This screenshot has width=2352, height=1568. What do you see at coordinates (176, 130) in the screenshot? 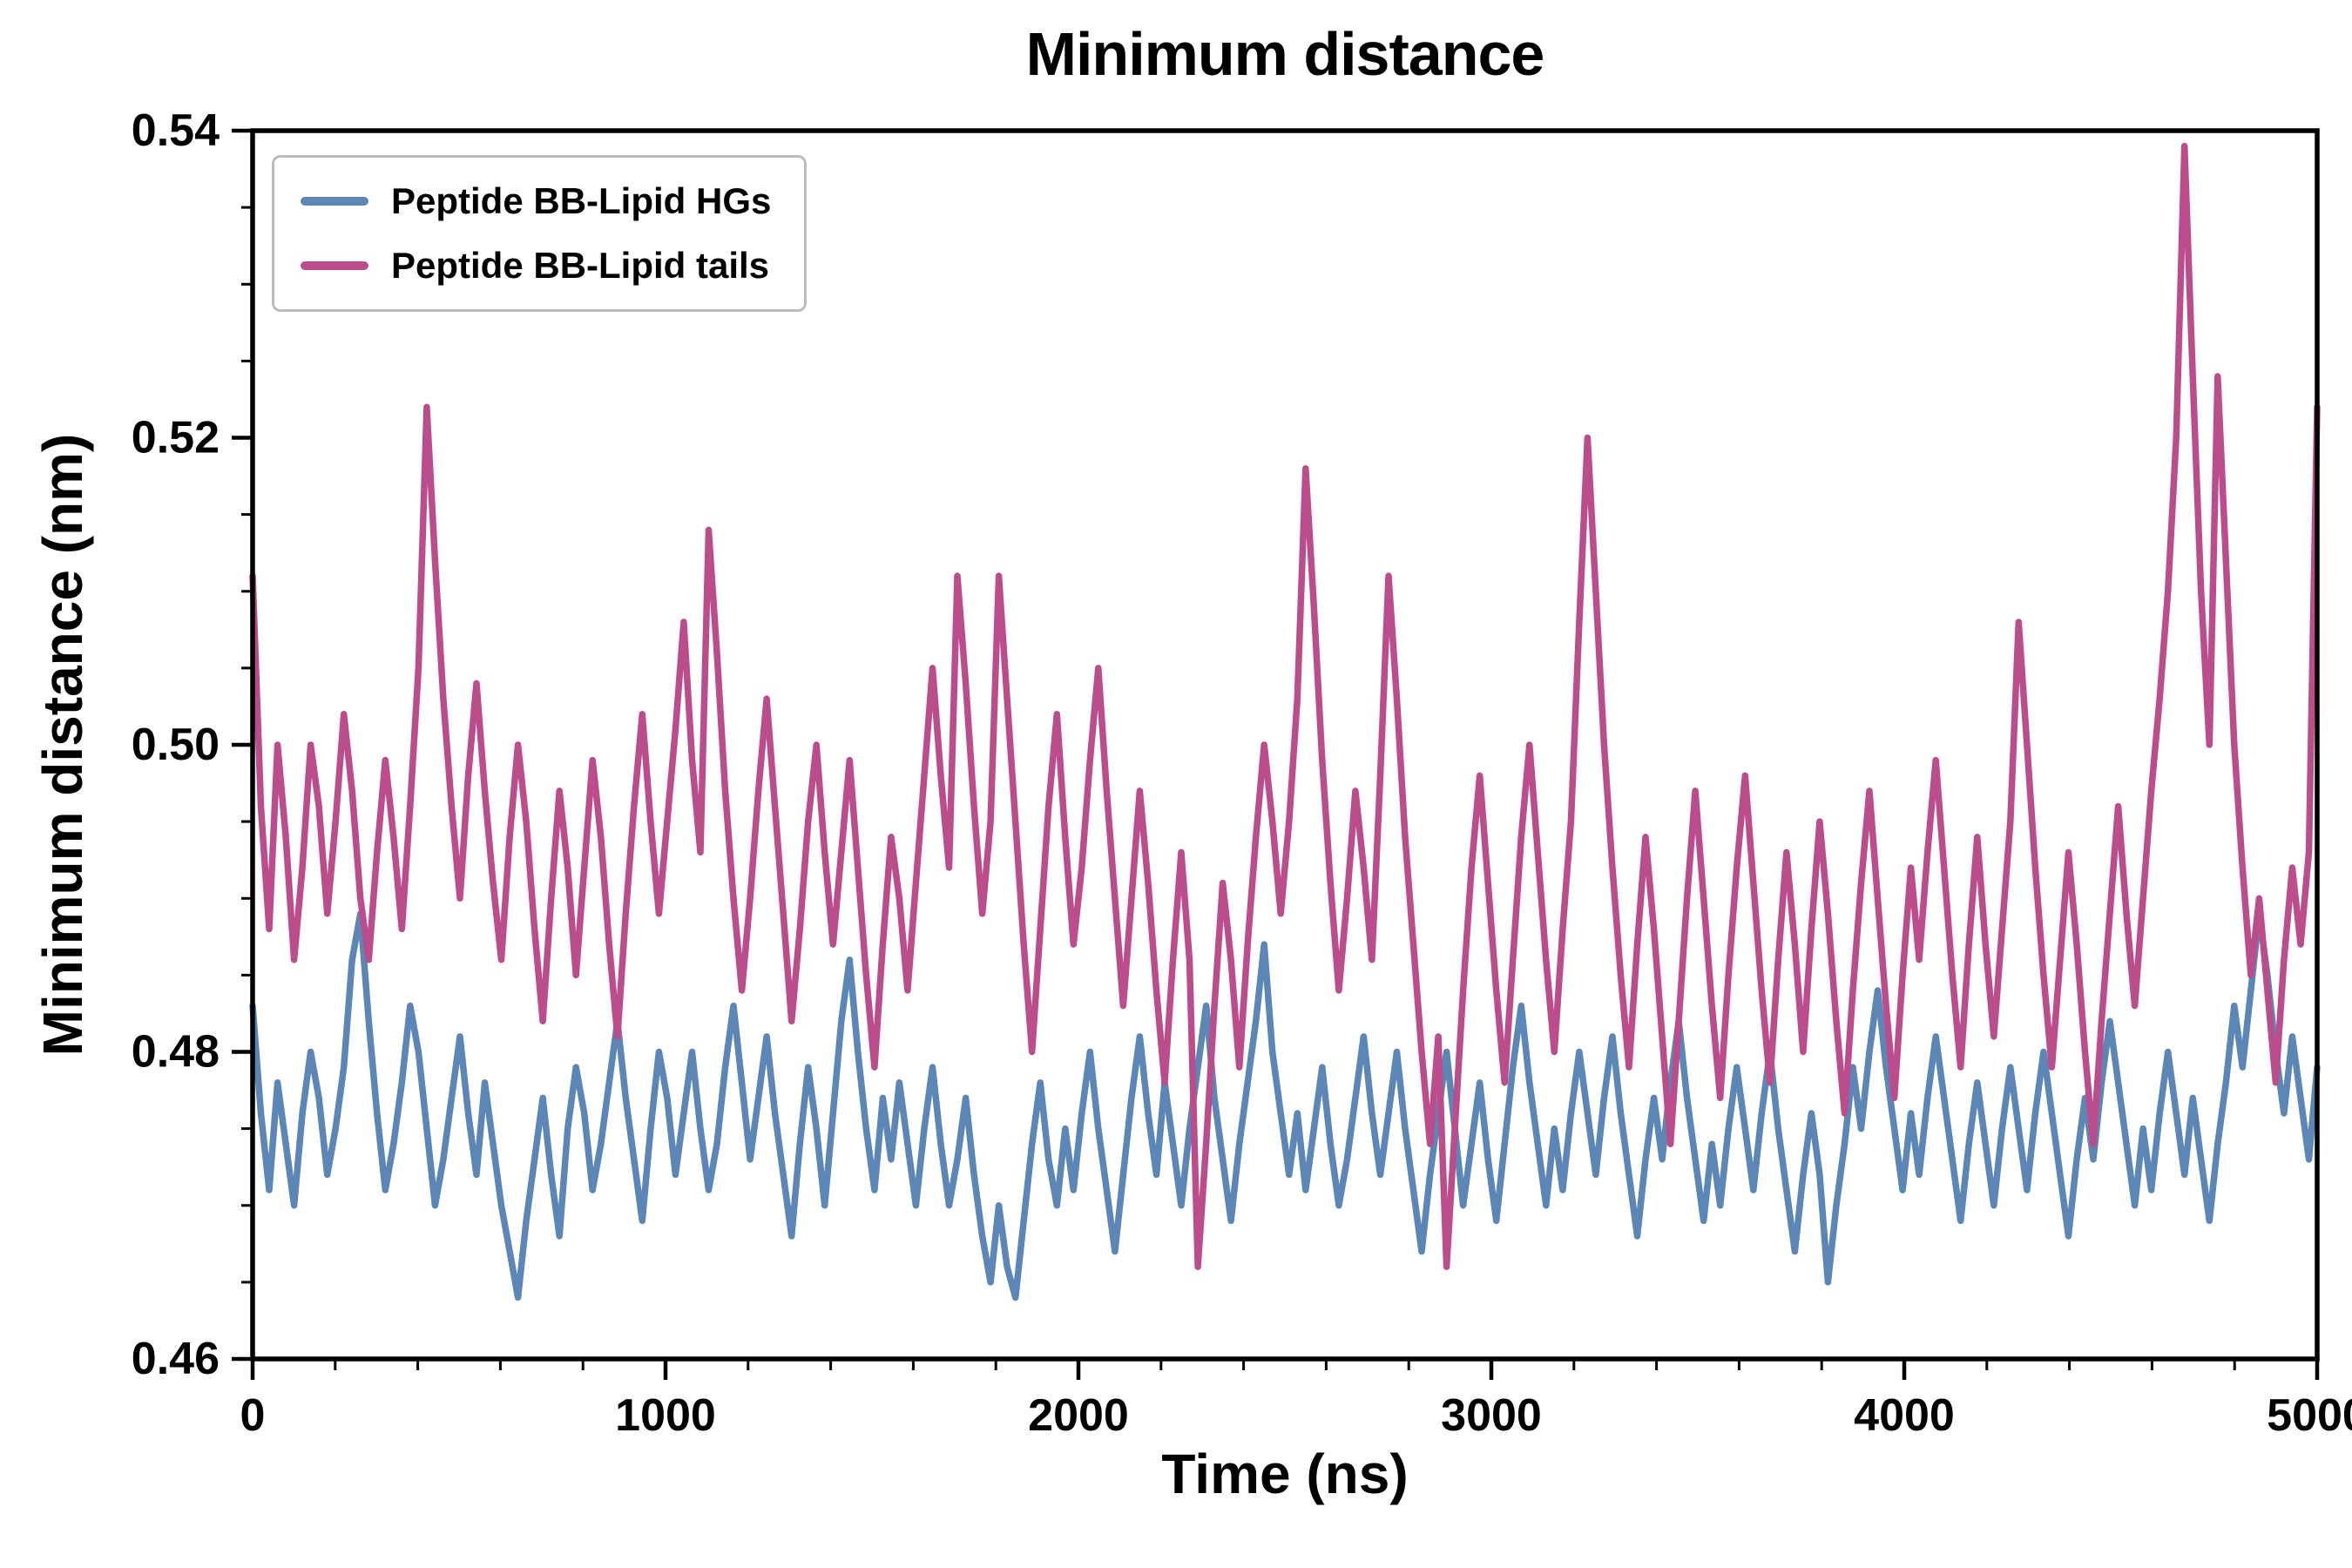
I see `svg-text: 0.54` at bounding box center [176, 130].